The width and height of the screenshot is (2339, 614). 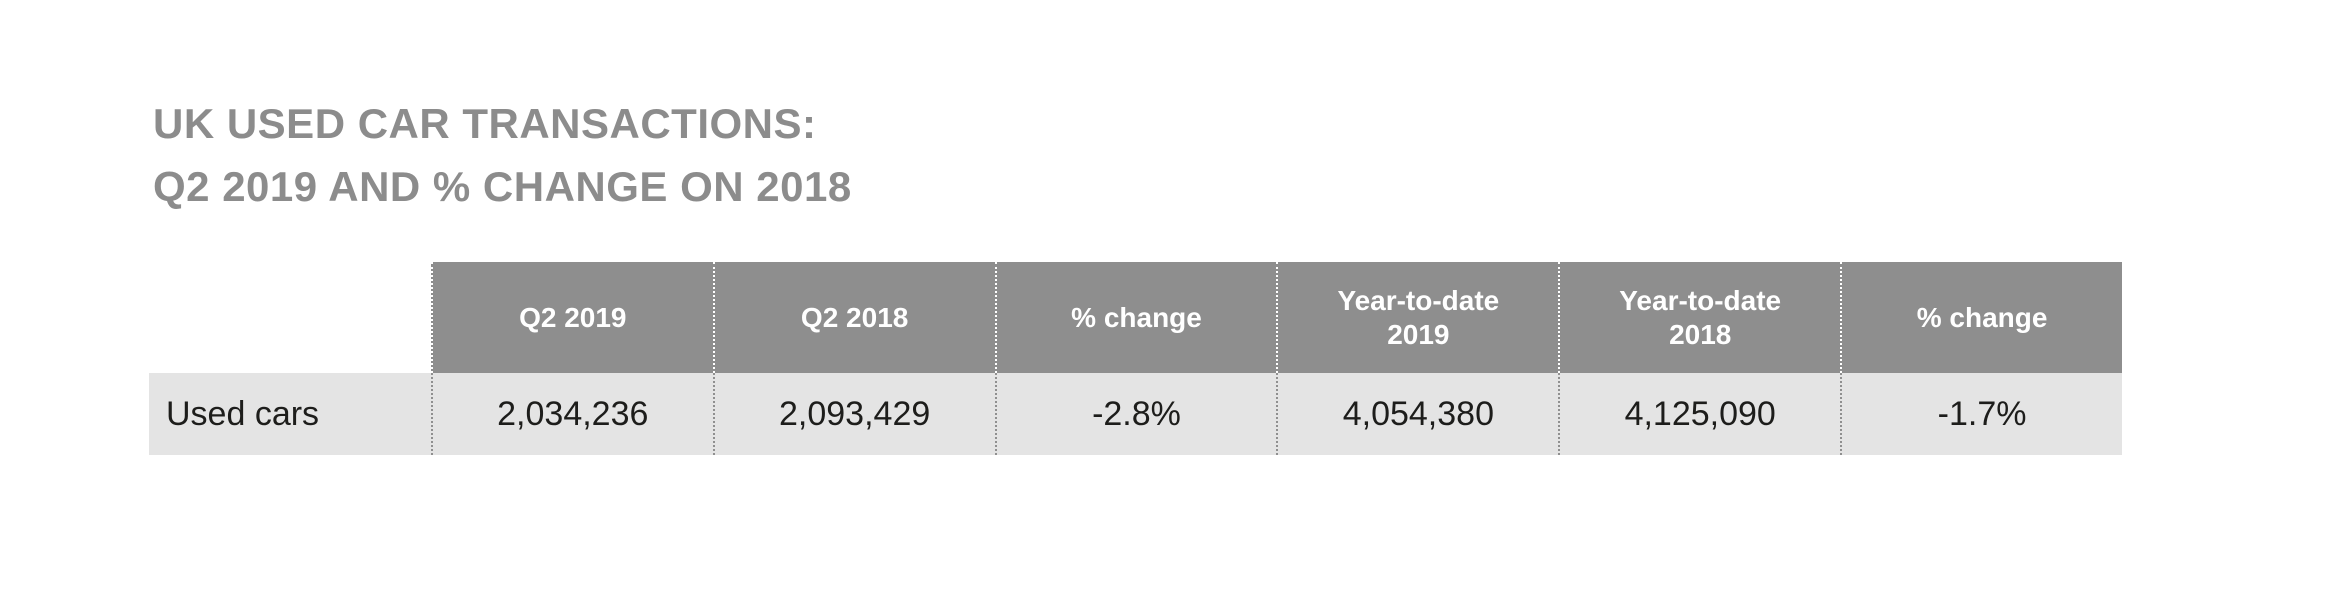 I want to click on cell-pct-change-q2-value: -2.8%, so click(x=1135, y=414).